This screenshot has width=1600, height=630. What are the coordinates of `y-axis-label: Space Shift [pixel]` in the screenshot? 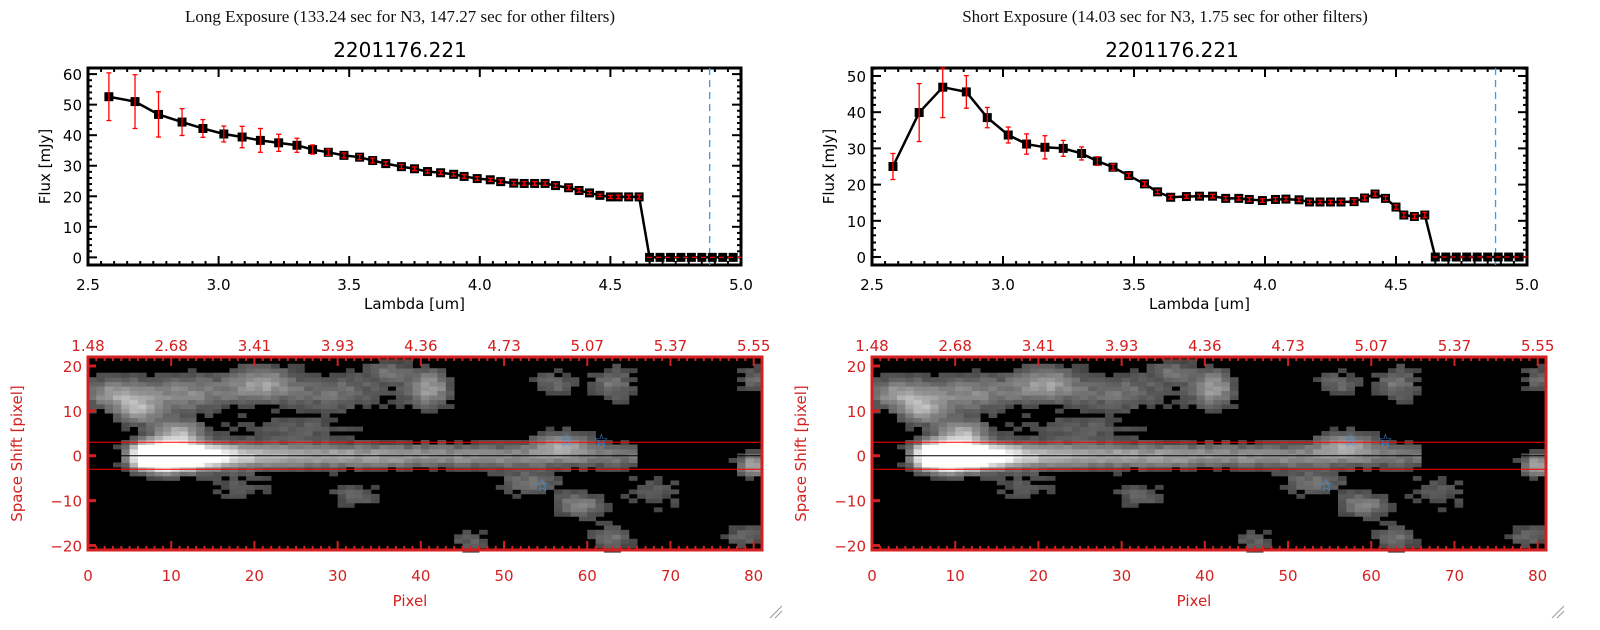 It's located at (17, 453).